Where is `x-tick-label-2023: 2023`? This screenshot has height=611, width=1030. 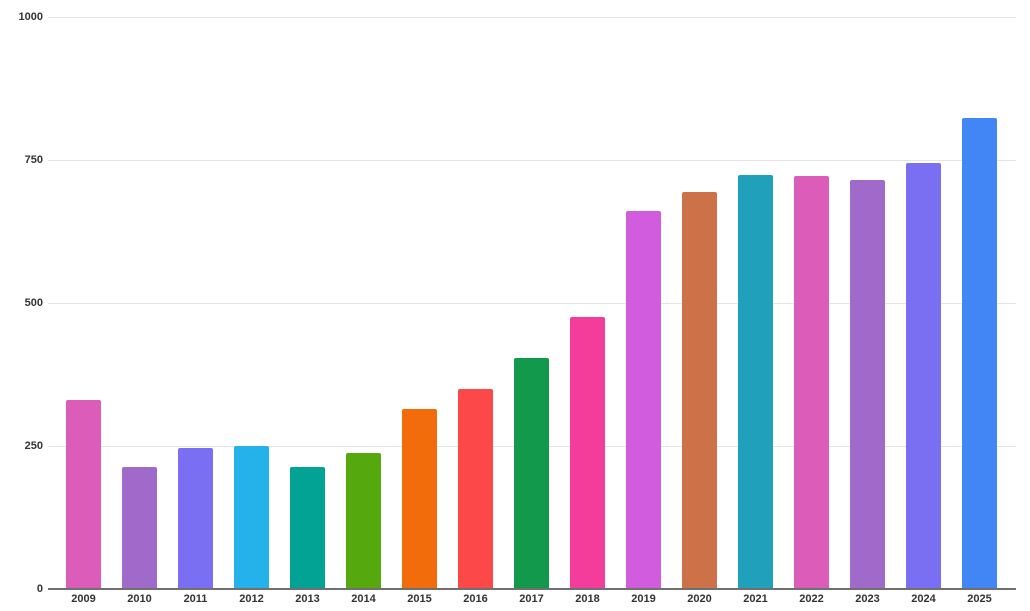 x-tick-label-2023: 2023 is located at coordinates (867, 599).